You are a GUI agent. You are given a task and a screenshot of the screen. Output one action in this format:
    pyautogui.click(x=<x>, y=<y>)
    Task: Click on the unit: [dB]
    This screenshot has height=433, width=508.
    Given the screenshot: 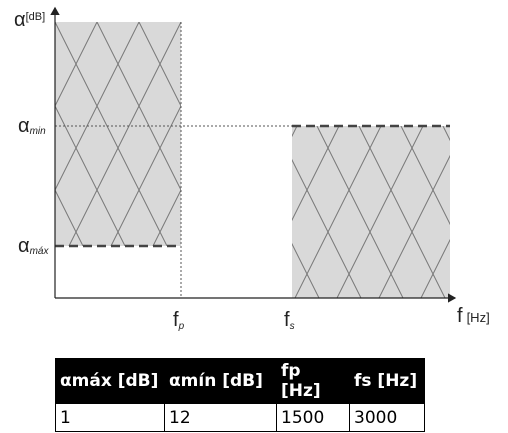 What is the action you would take?
    pyautogui.click(x=36, y=17)
    